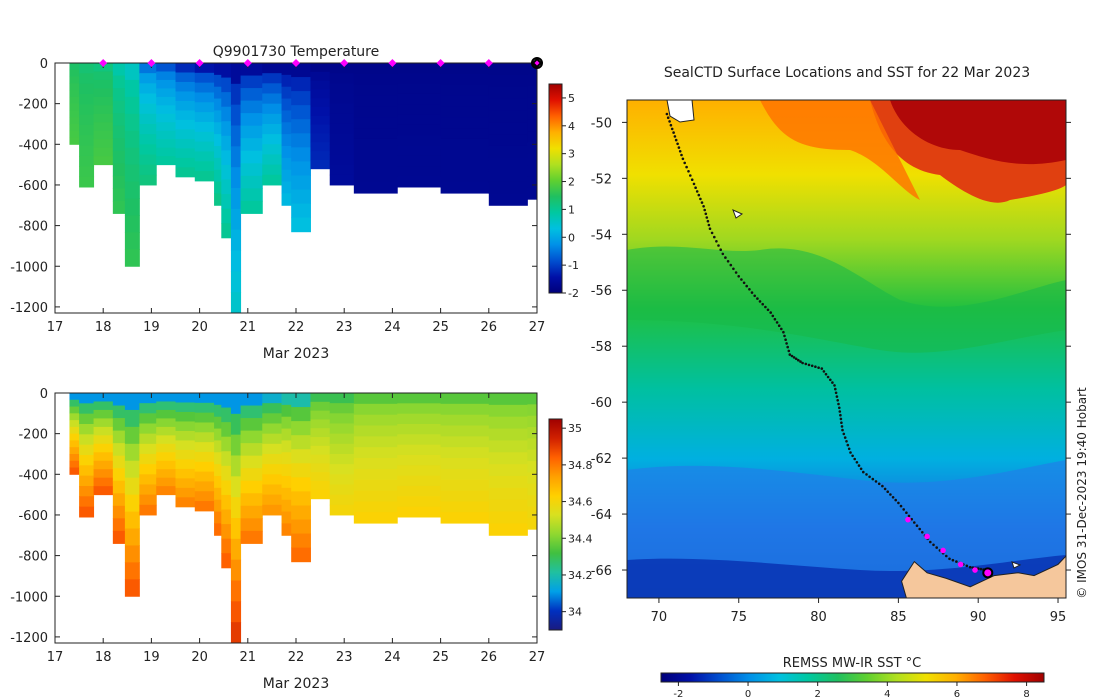 The image size is (1100, 700). Describe the element at coordinates (601, 347) in the screenshot. I see `y-tick-label: -58` at that location.